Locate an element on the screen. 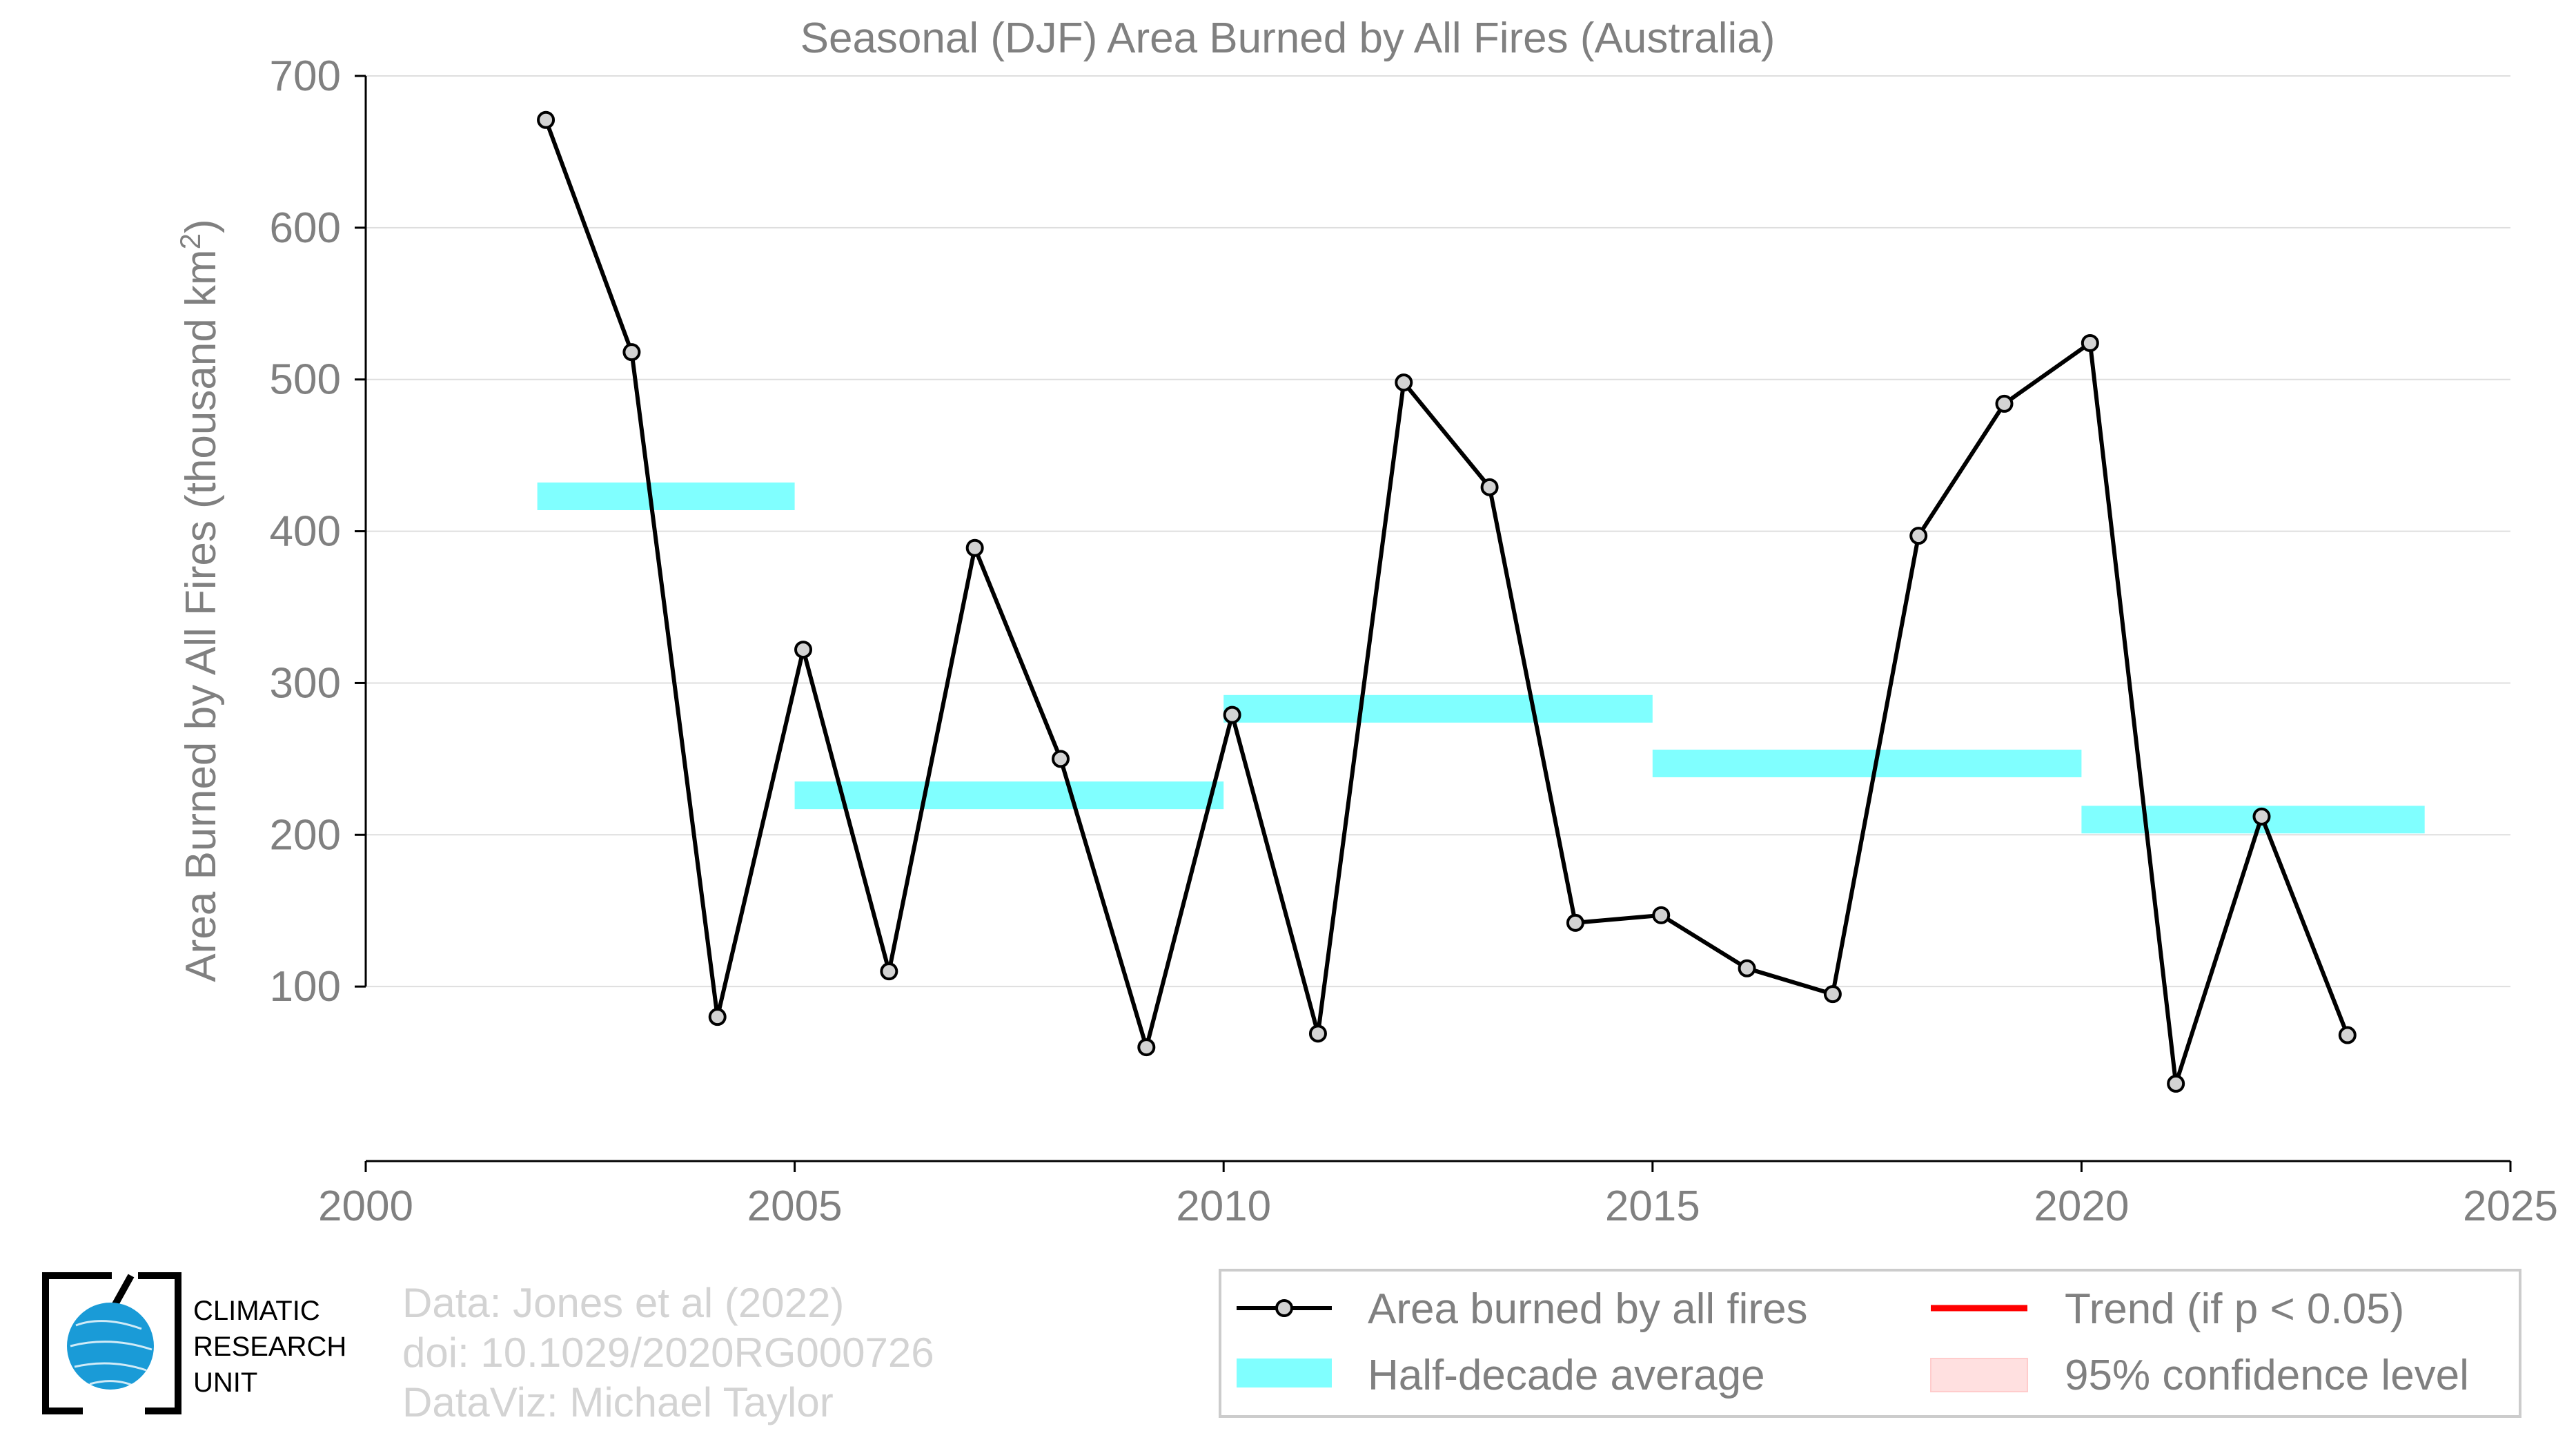  data-point-2010 is located at coordinates (1232, 714).